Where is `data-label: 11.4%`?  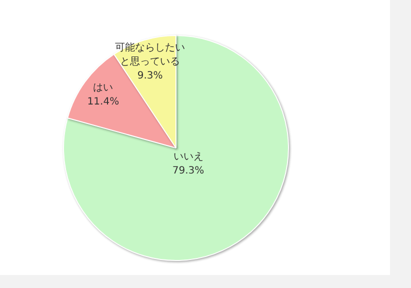 data-label: 11.4% is located at coordinates (103, 102).